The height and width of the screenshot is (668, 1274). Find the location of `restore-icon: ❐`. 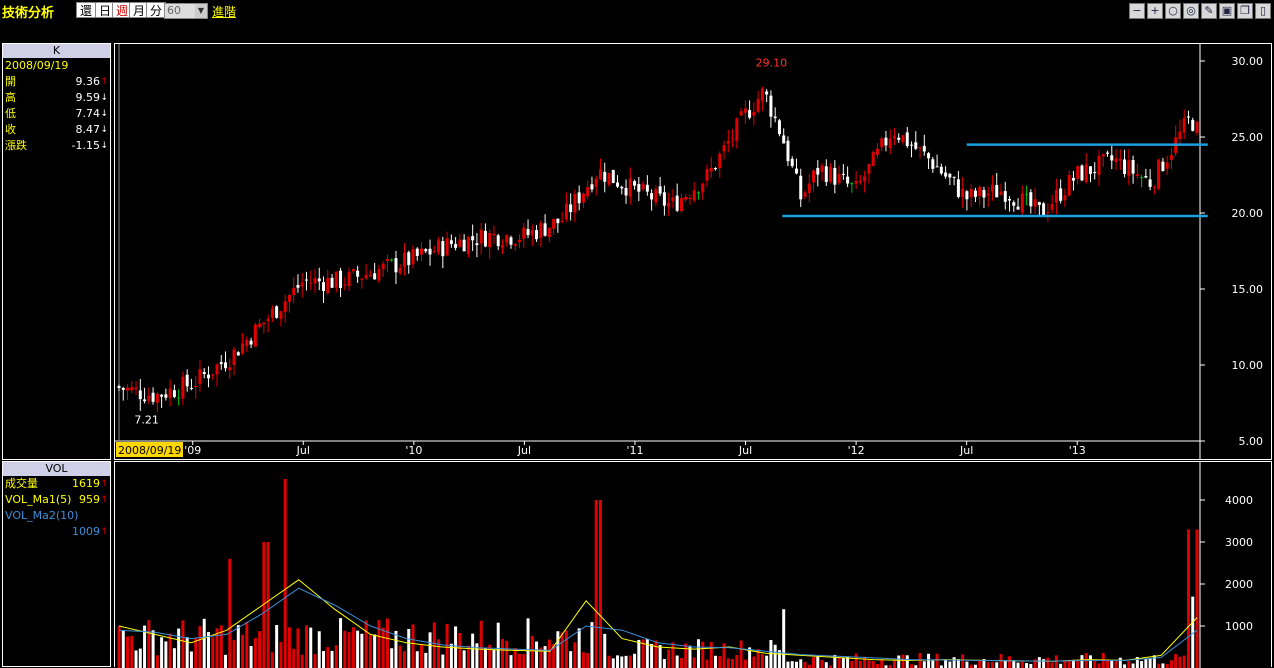

restore-icon: ❐ is located at coordinates (1245, 11).